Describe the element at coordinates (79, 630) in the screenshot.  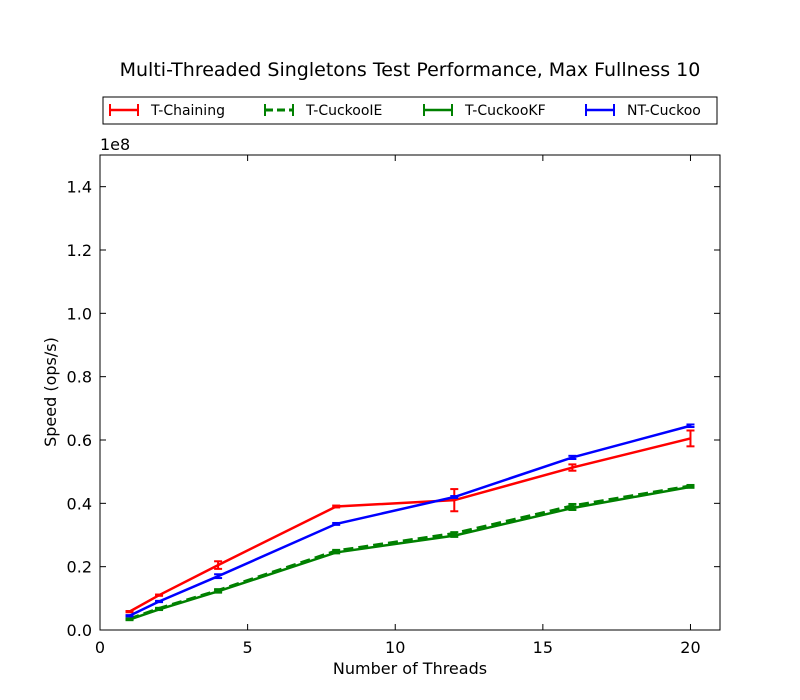
I see `y-tick-label: 0.0` at that location.